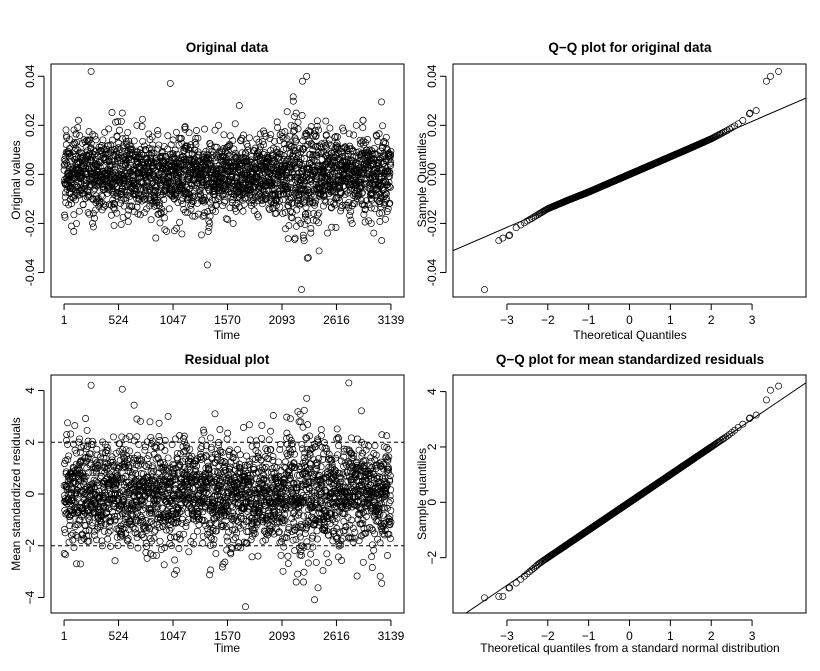  What do you see at coordinates (432, 125) in the screenshot?
I see `y-tick-label: 0.02` at bounding box center [432, 125].